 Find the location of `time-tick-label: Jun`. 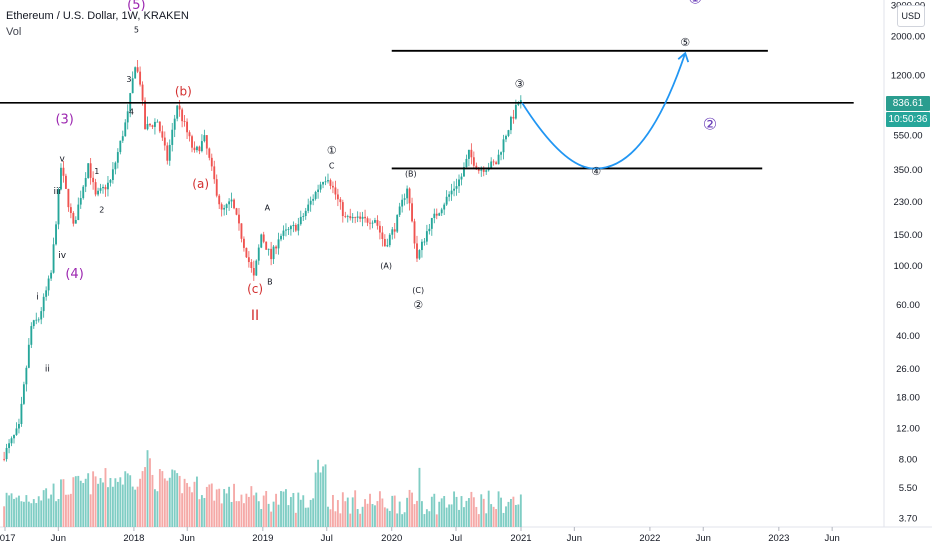

time-tick-label: Jun is located at coordinates (703, 538).